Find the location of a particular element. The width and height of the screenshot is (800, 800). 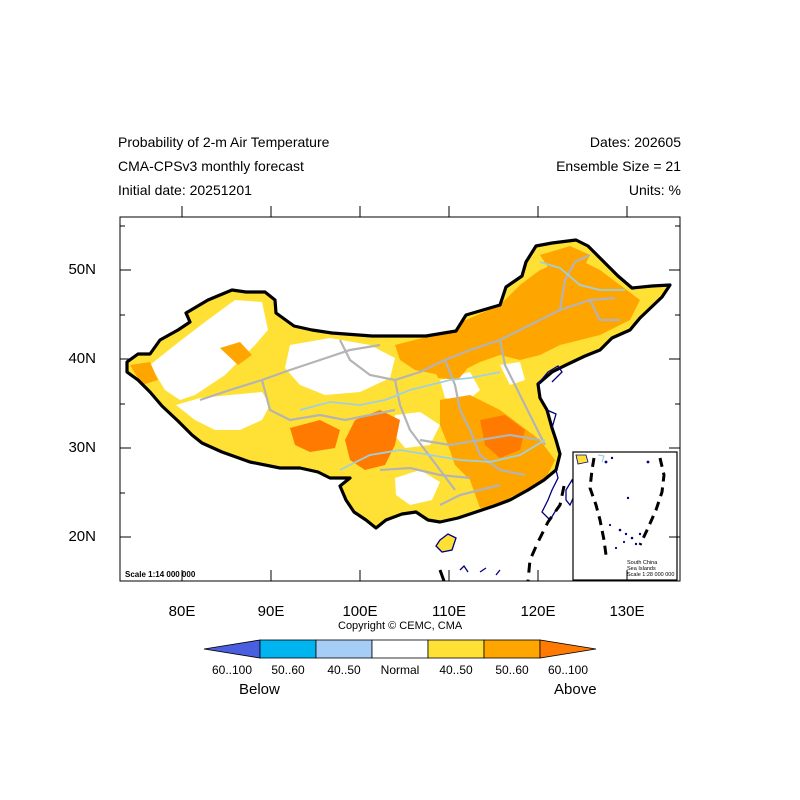

x-tick-label: 130E is located at coordinates (627, 611).